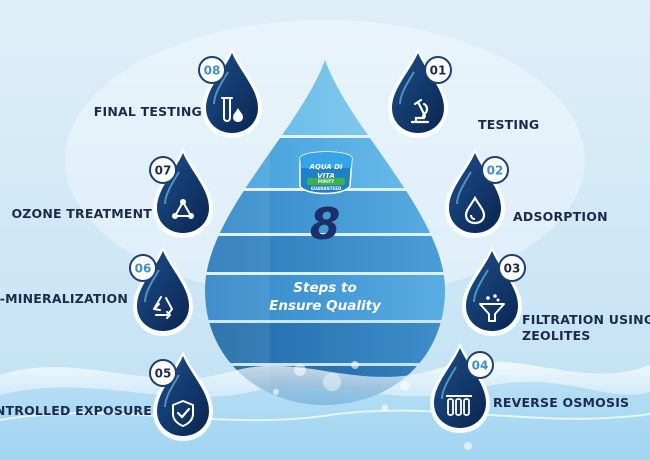 This screenshot has height=460, width=650. Describe the element at coordinates (64, 298) in the screenshot. I see `step-06-label: RE-MINERALIZATION` at that location.